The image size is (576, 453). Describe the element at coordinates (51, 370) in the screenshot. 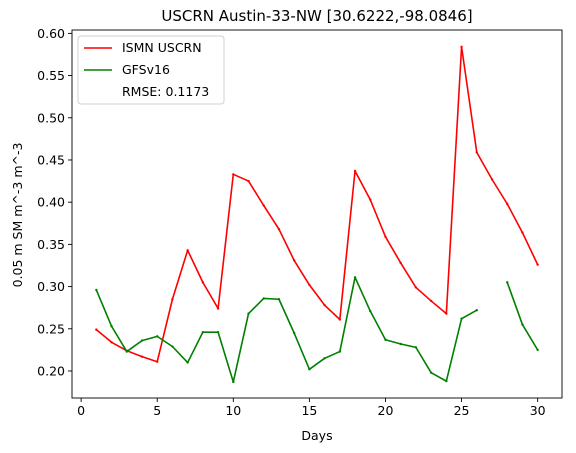

I see `y-tick-label: 0.20` at that location.